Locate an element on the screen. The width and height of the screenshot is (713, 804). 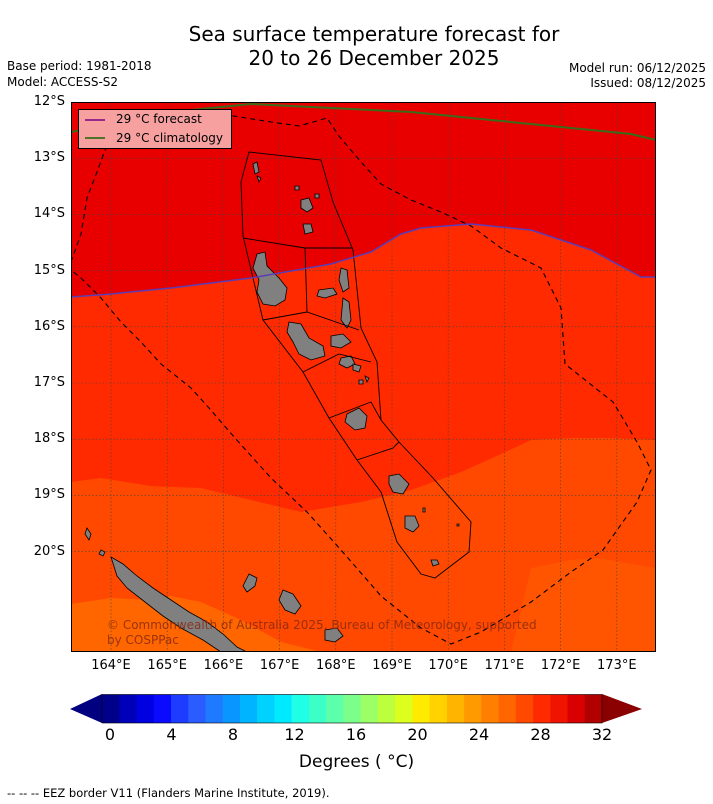
lon-label: 166°E is located at coordinates (223, 665).